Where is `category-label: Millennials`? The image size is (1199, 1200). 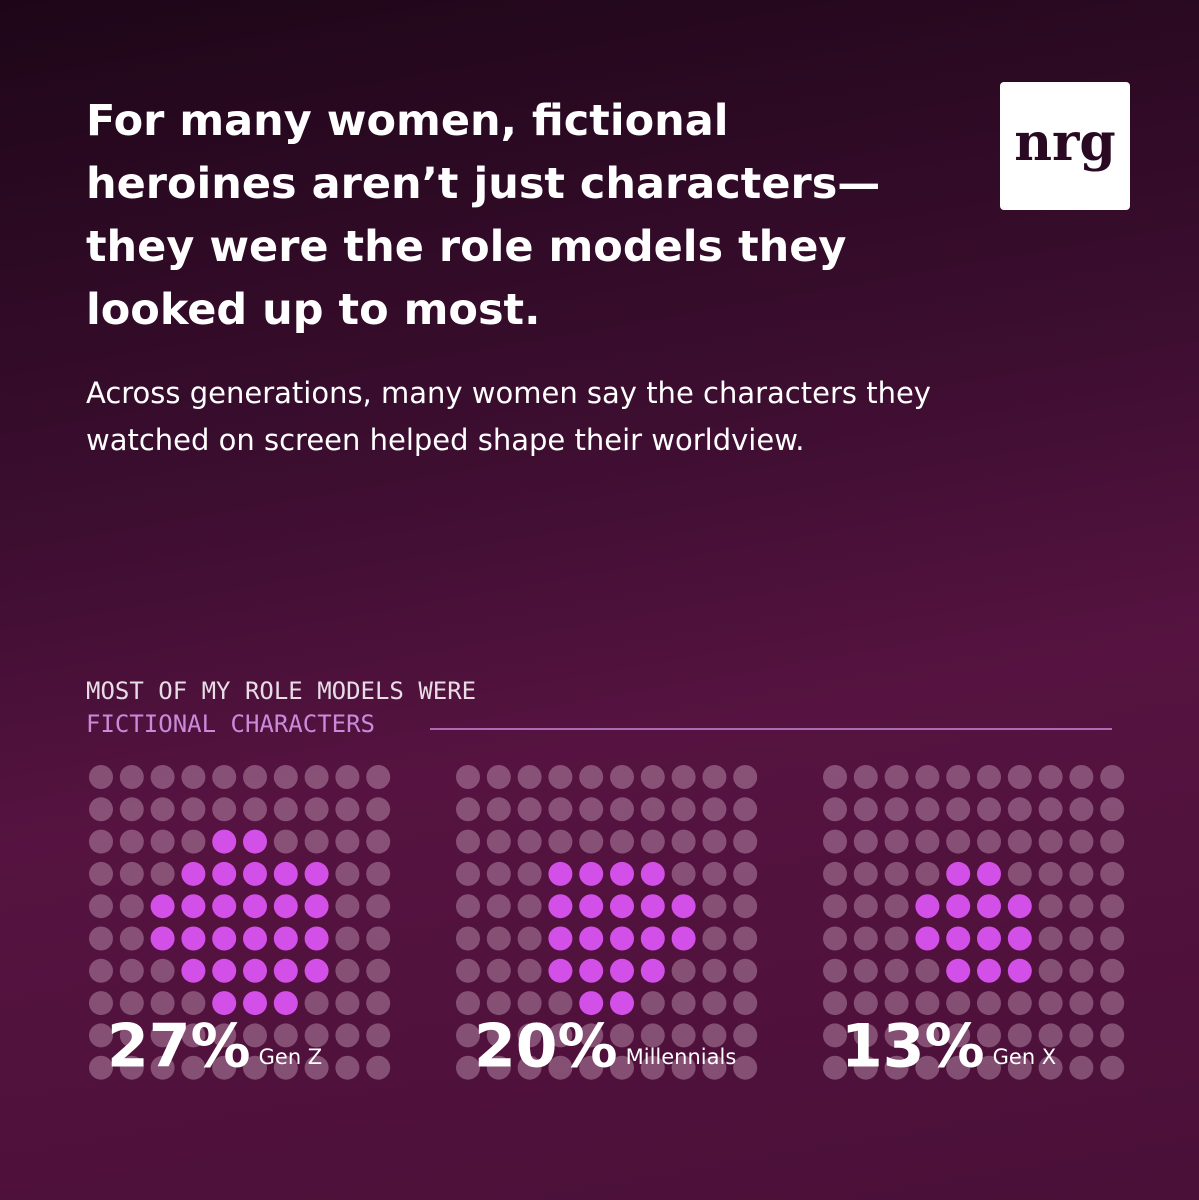 category-label: Millennials is located at coordinates (681, 1057).